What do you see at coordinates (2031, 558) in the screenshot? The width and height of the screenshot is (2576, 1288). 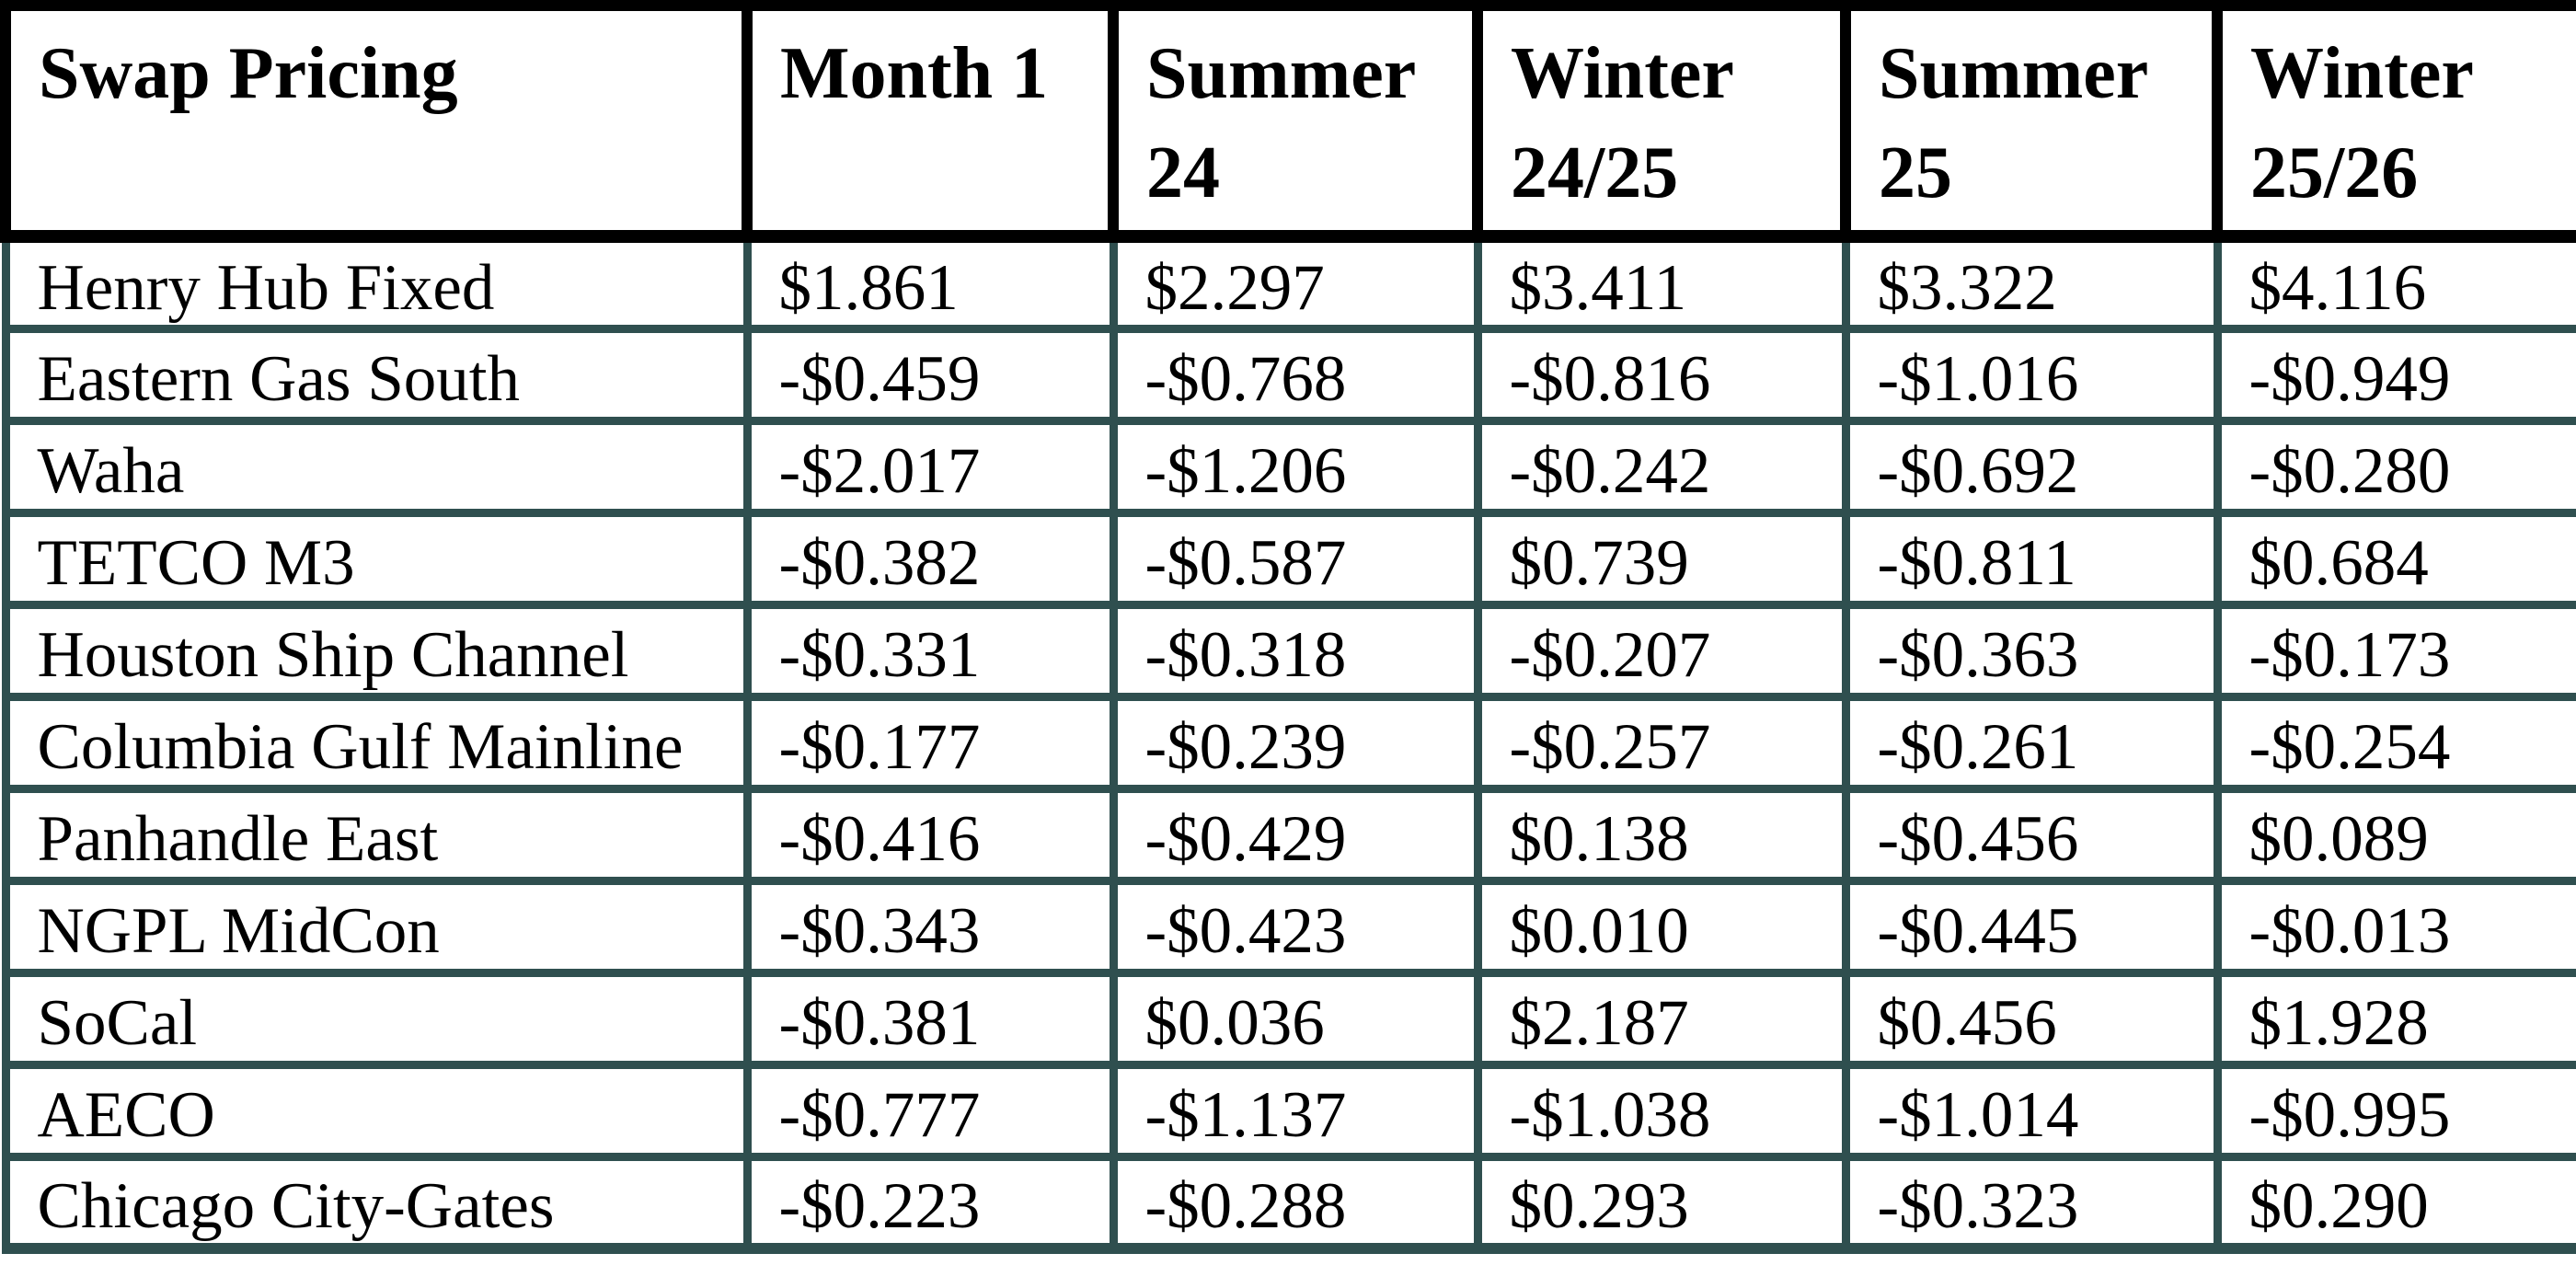 I see `price-cell: -$0.811` at bounding box center [2031, 558].